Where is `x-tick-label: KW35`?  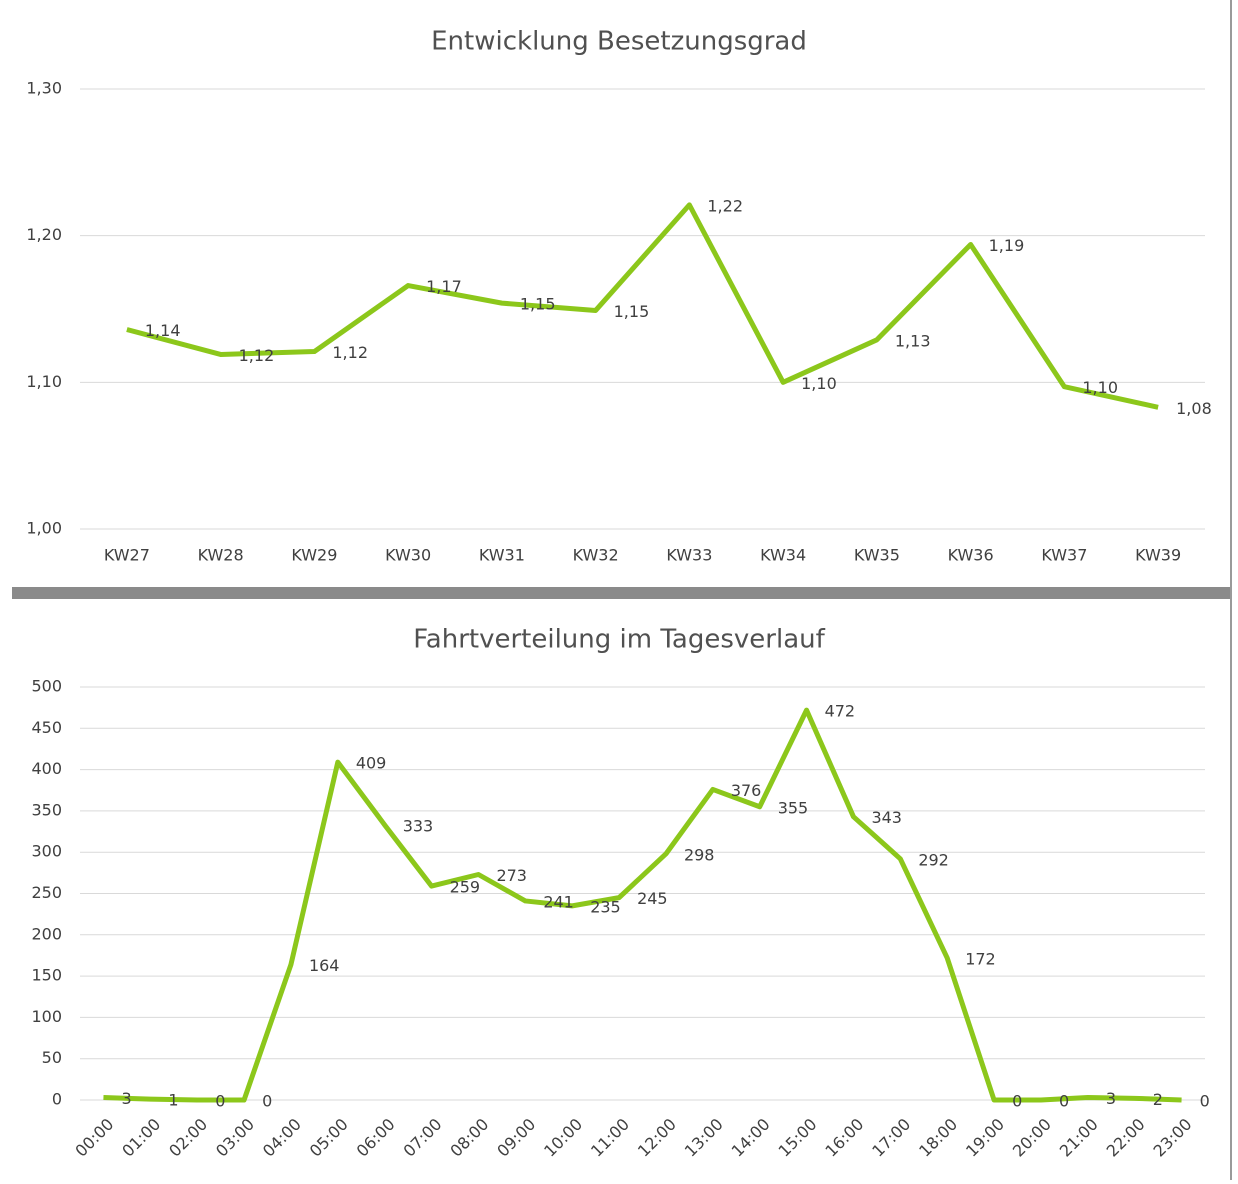
x-tick-label: KW35 is located at coordinates (877, 555).